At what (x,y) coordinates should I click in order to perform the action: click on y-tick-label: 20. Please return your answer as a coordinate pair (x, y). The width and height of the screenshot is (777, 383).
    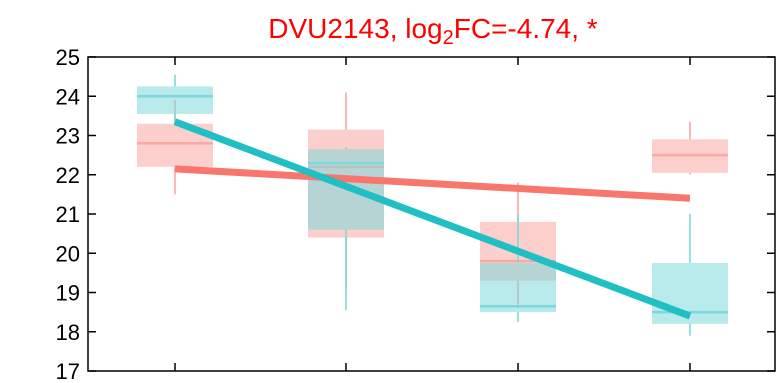
    Looking at the image, I should click on (68, 253).